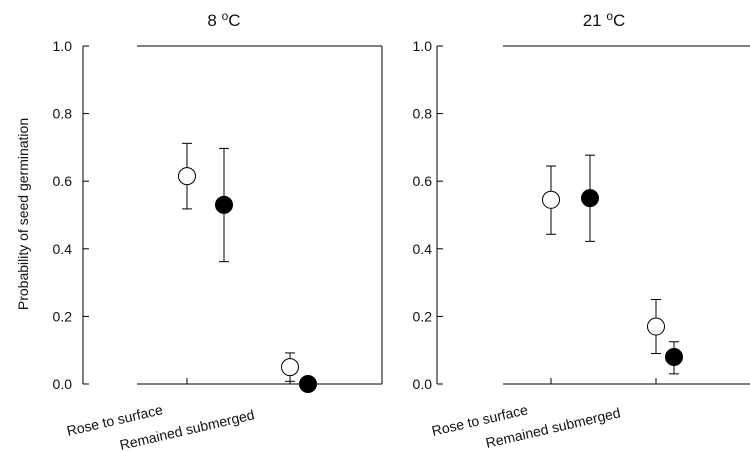 The height and width of the screenshot is (452, 750). Describe the element at coordinates (211, 20) in the screenshot. I see `title-temperature-value: 8` at that location.